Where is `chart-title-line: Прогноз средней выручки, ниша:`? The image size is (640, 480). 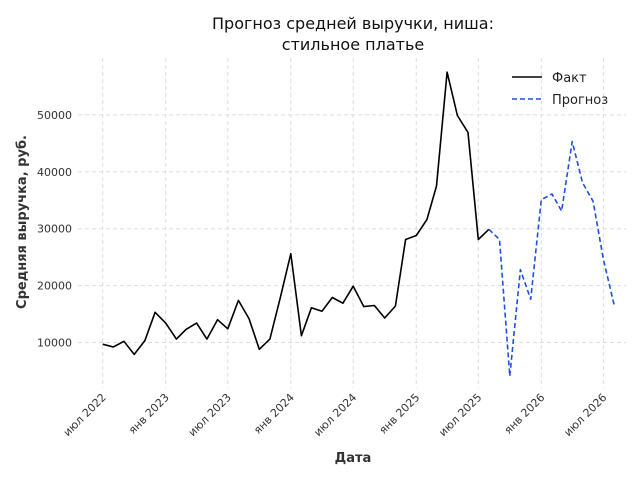
chart-title-line: Прогноз средней выручки, ниша: is located at coordinates (353, 23).